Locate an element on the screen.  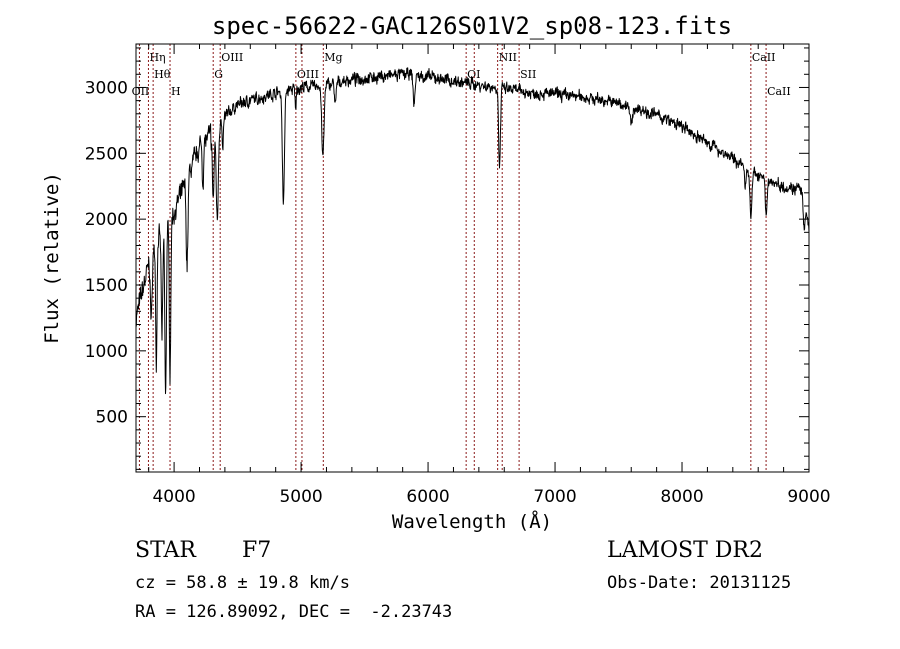
chart-title: spec-56622-GAC126S01V2_sp08-123.fits is located at coordinates (472, 26).